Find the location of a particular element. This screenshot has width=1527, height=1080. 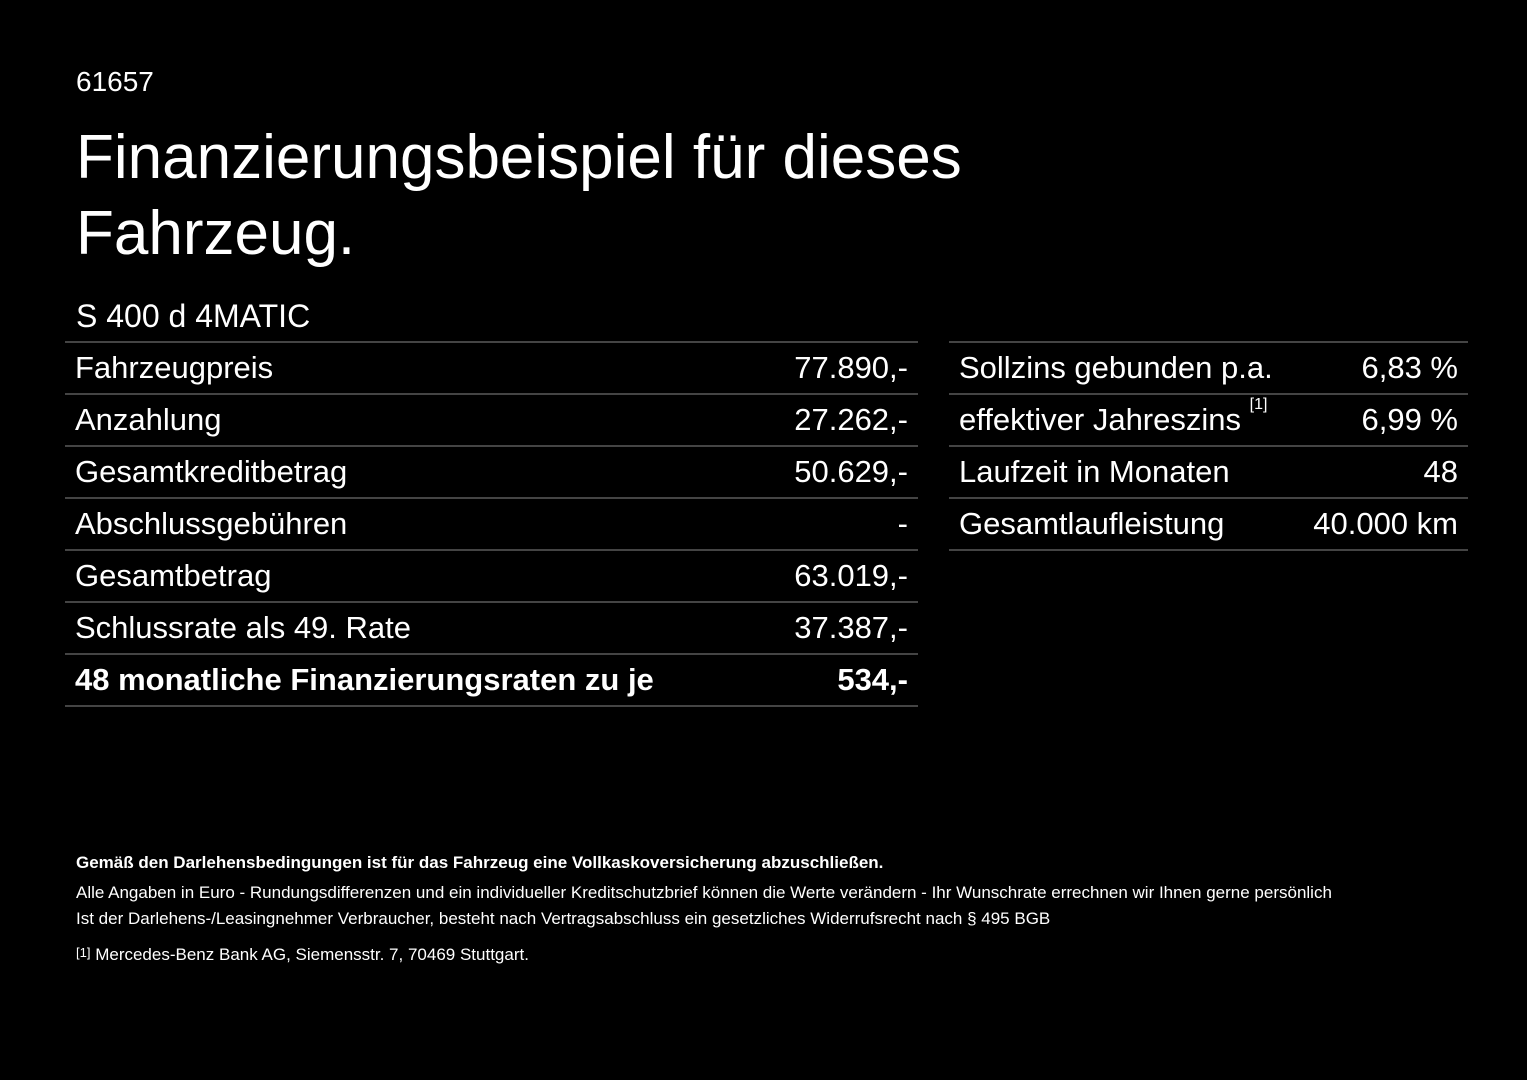

label-cell: effektiver Jahreszins [1] is located at coordinates (1123, 420).